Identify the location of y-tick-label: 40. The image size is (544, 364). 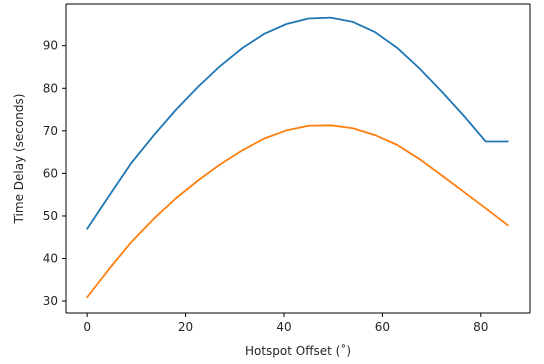
(50, 259).